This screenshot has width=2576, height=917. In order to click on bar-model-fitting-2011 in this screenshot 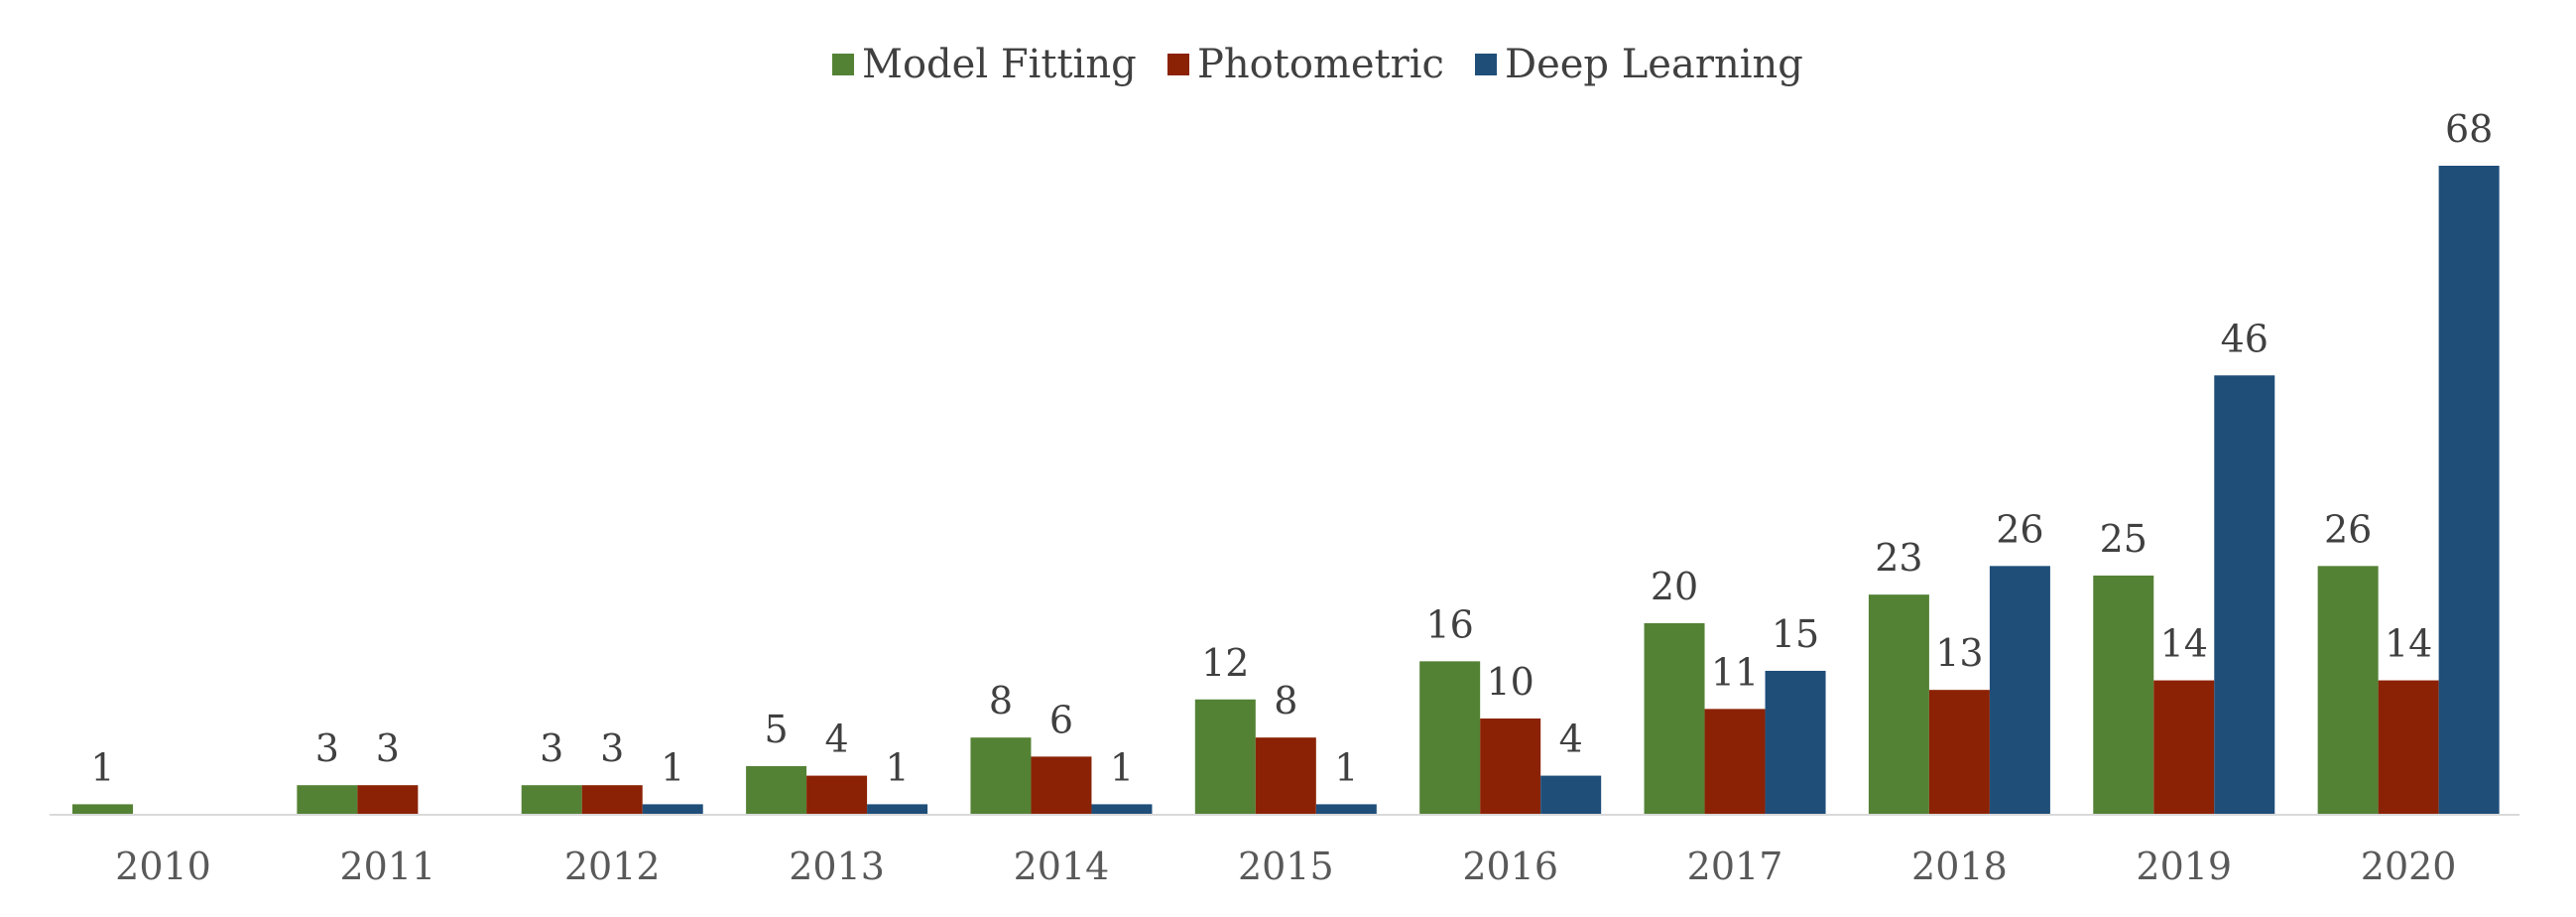, I will do `click(327, 799)`.